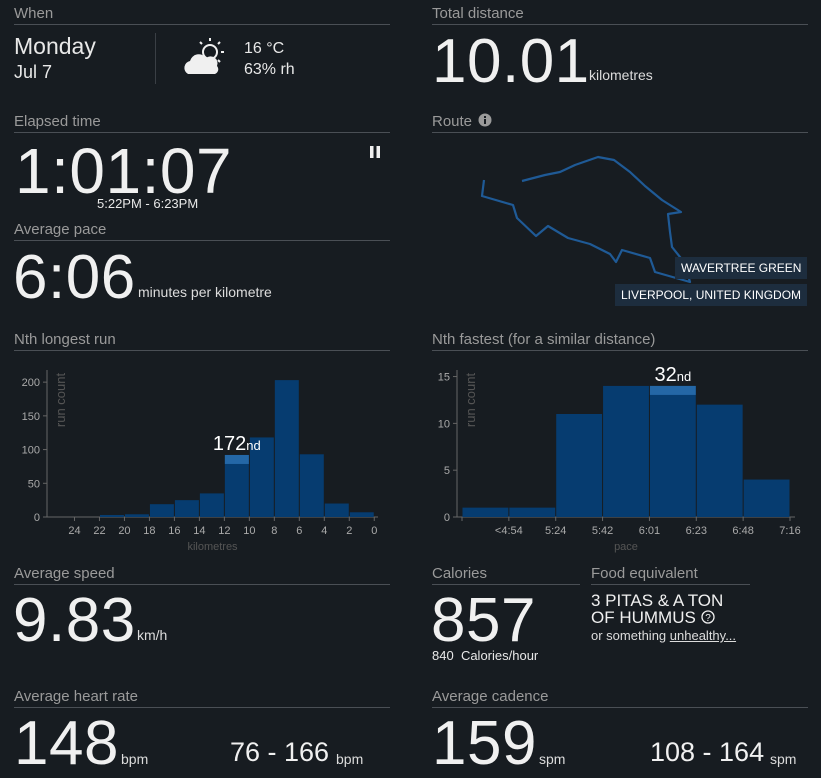 The height and width of the screenshot is (778, 821). What do you see at coordinates (657, 609) in the screenshot?
I see `food-text: 3 PITAS & A TON OF HUMMUS` at bounding box center [657, 609].